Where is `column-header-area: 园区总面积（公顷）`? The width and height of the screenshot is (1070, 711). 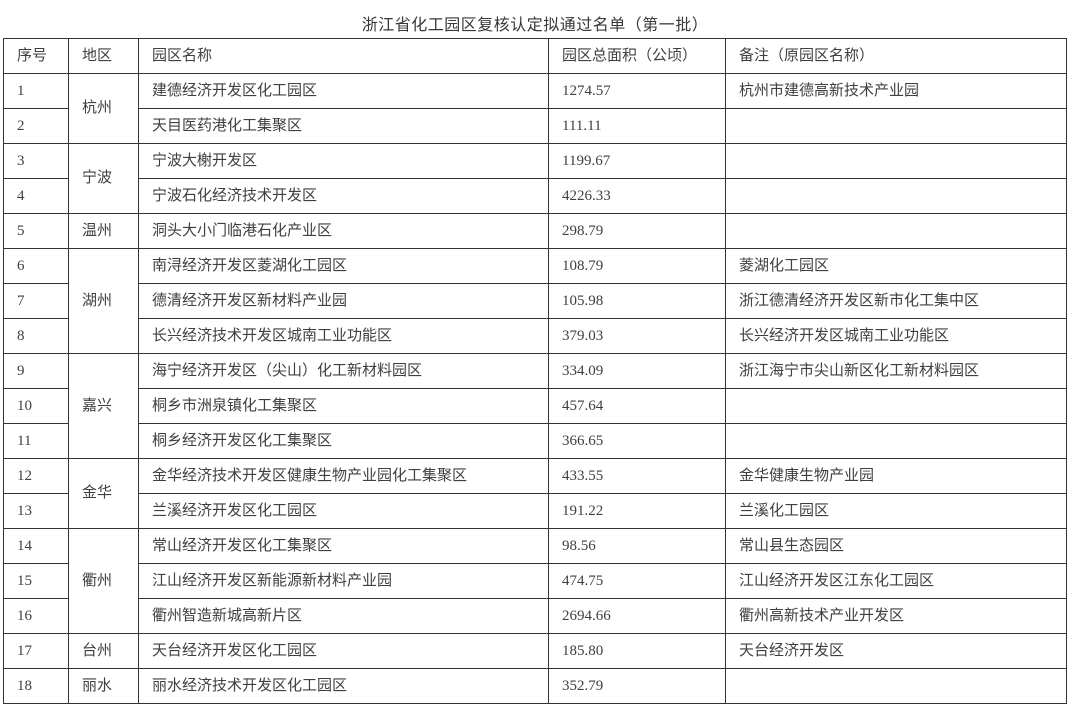 column-header-area: 园区总面积（公顷） is located at coordinates (637, 56).